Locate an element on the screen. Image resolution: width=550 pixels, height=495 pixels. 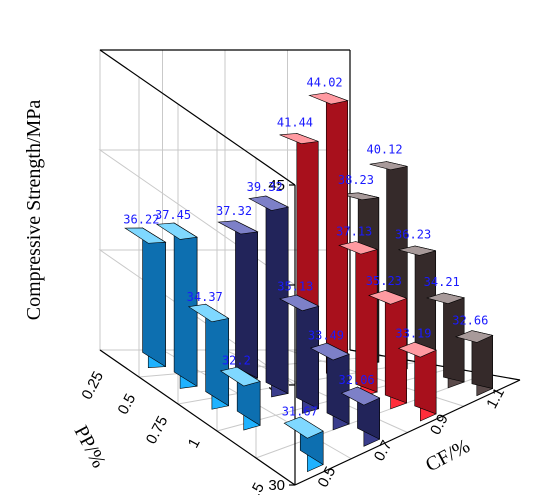
bar-value-label: 35.23 is located at coordinates (384, 281).